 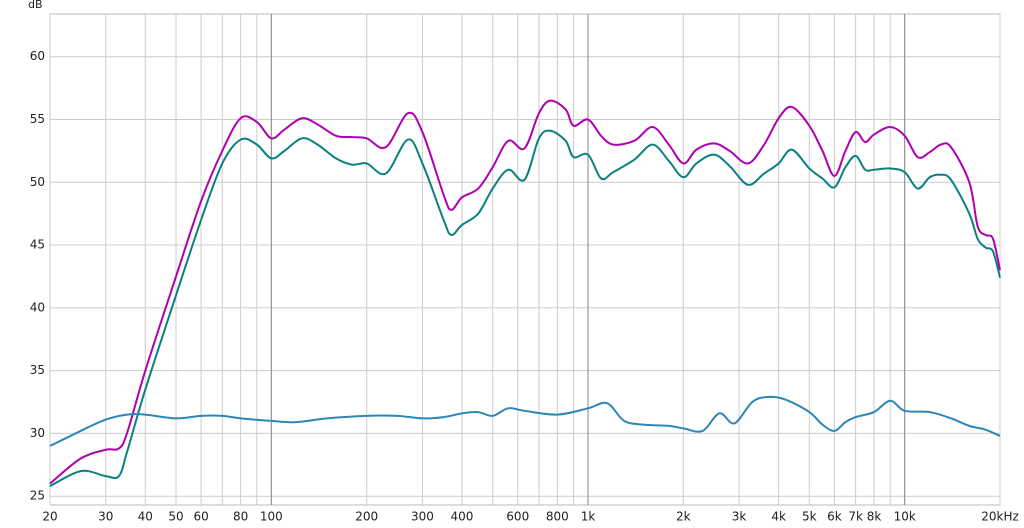 I want to click on x-tick-label: 4k, so click(x=778, y=517).